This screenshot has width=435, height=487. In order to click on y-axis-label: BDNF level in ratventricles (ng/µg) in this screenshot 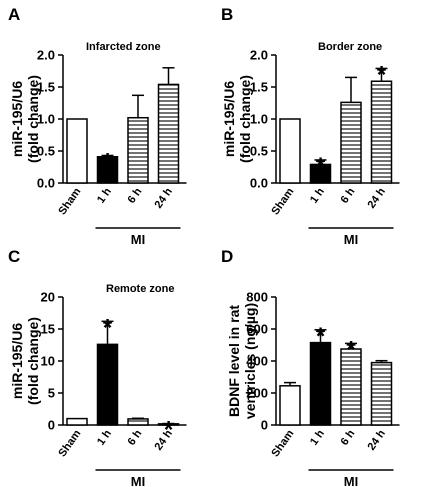, I will do `click(242, 361)`.